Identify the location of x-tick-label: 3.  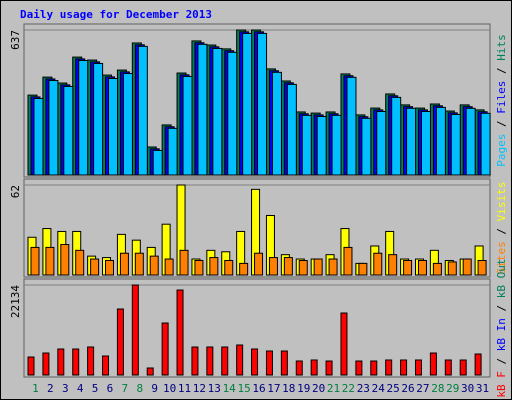
(65, 388).